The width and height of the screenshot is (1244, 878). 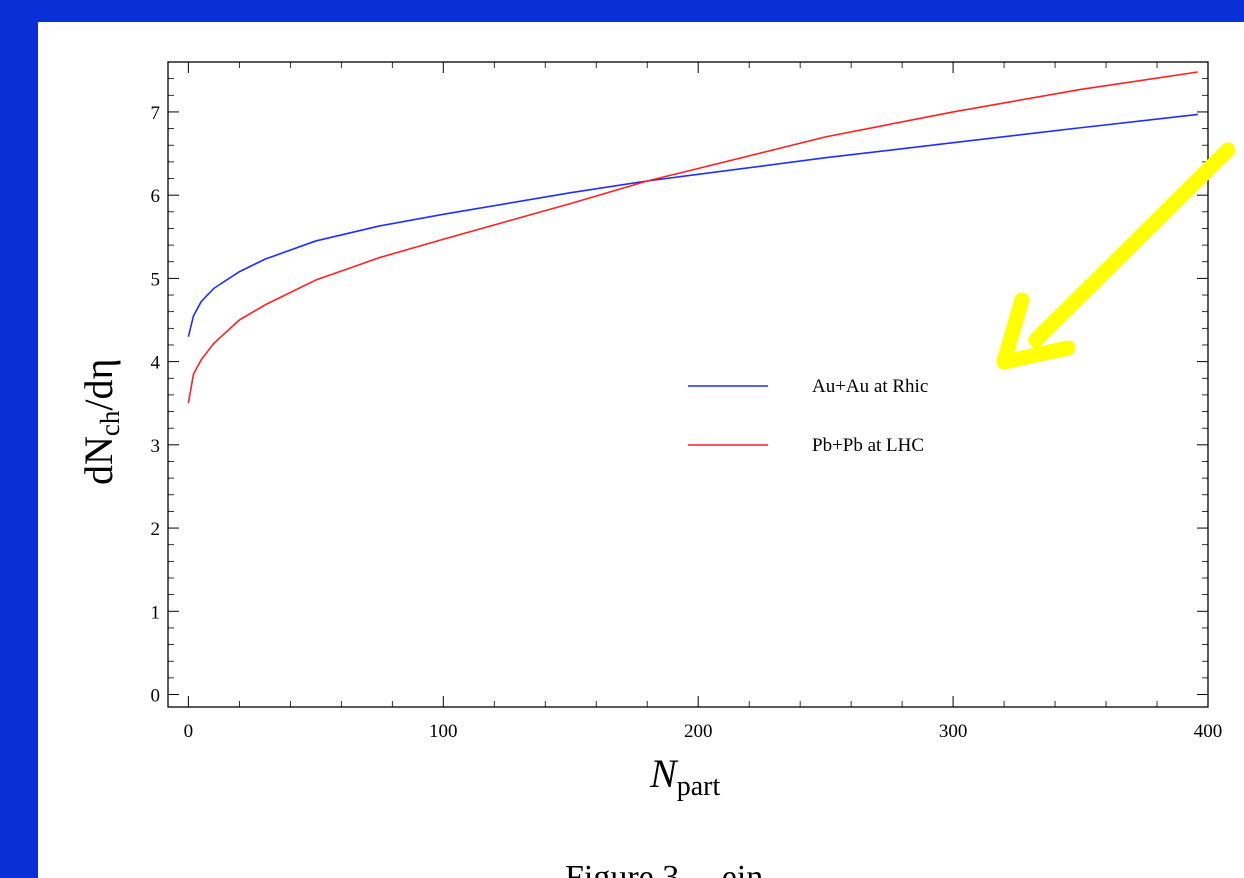 I want to click on x-tick-label-100: 100, so click(x=443, y=731).